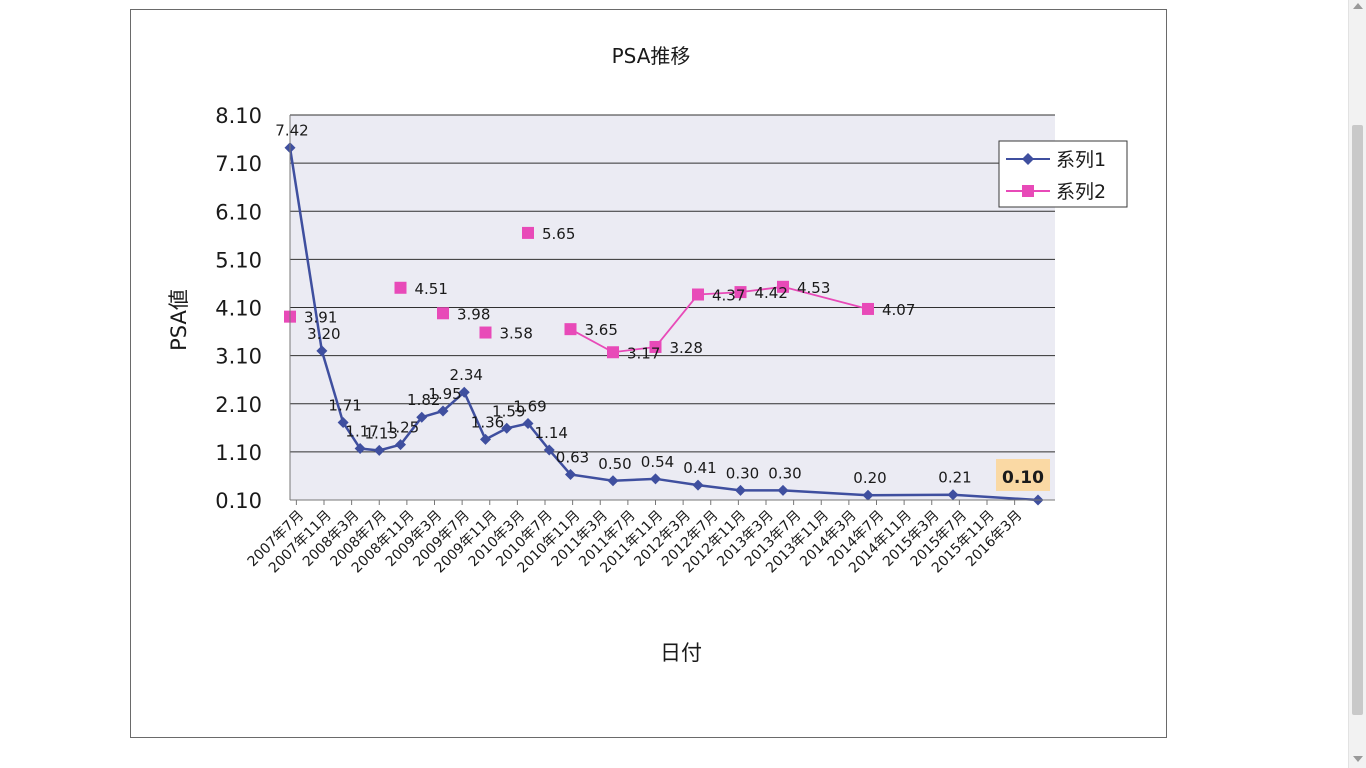  I want to click on series-1-data-label: 0.54, so click(657, 462).